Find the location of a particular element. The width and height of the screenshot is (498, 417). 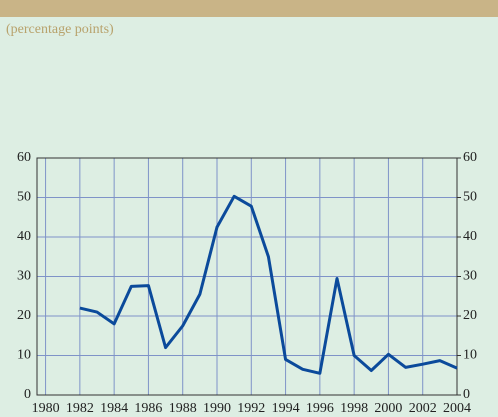

x-tick-label: 1990 is located at coordinates (217, 408).